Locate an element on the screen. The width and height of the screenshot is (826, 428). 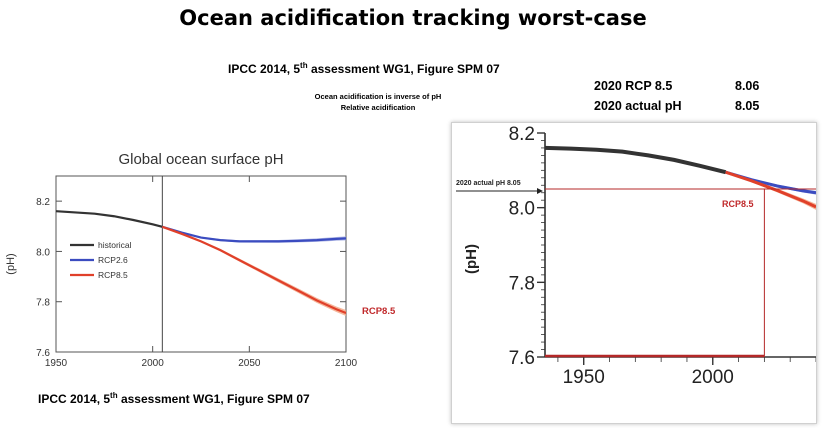
right-y-tick-label: 7.8 is located at coordinates (522, 283).